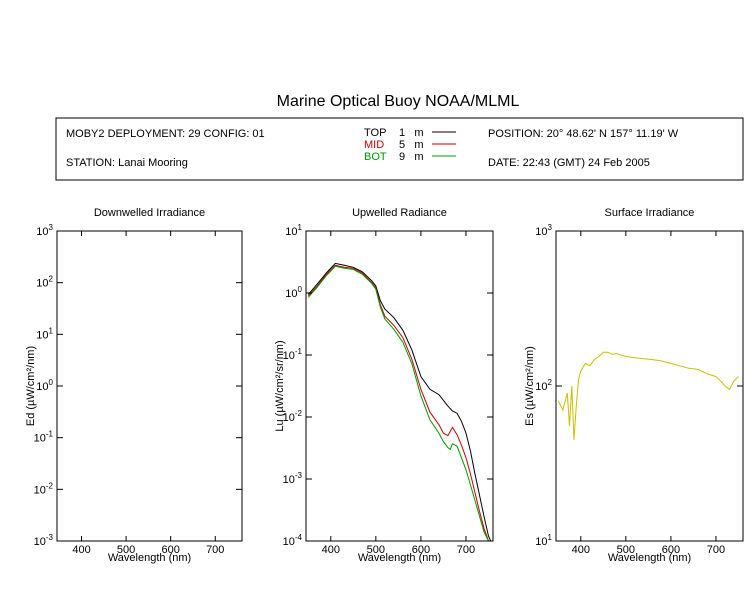  I want to click on upwelled-radiance-y-tick-label: 10⁰, so click(293, 292).